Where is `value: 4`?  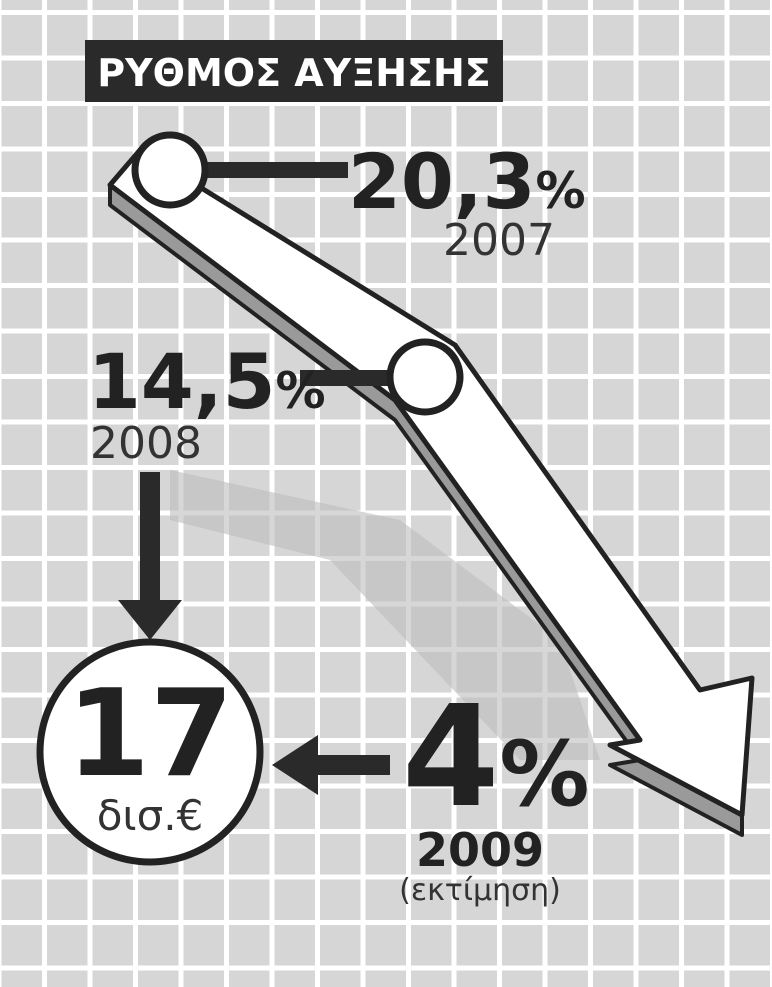 value: 4 is located at coordinates (450, 757).